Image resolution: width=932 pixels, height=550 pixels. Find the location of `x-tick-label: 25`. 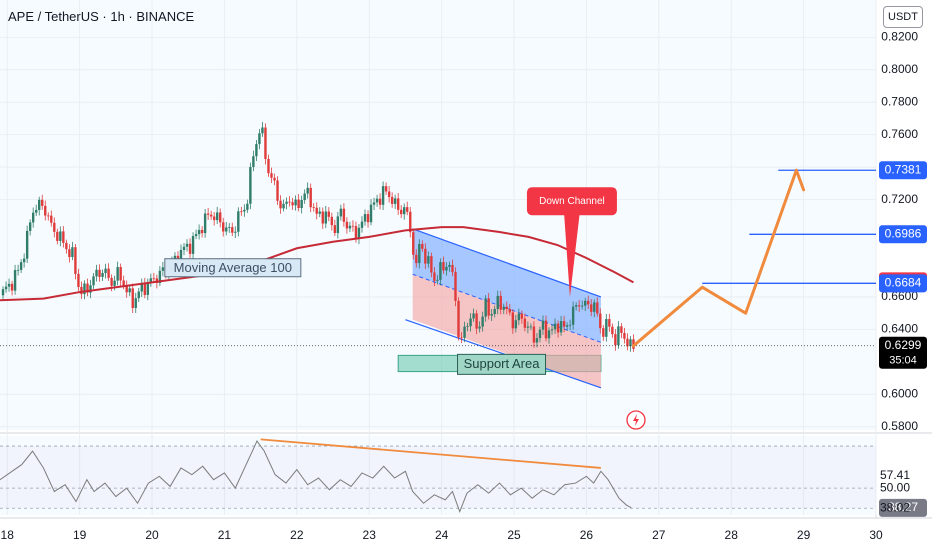

x-tick-label: 25 is located at coordinates (514, 535).